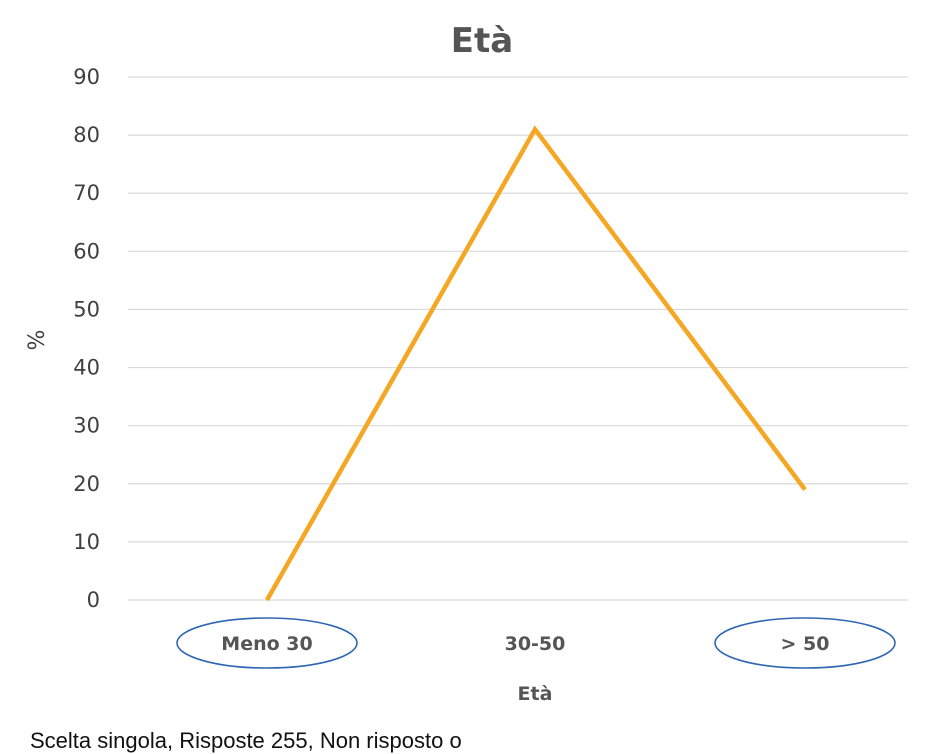  I want to click on y-tick-10: 10, so click(86, 542).